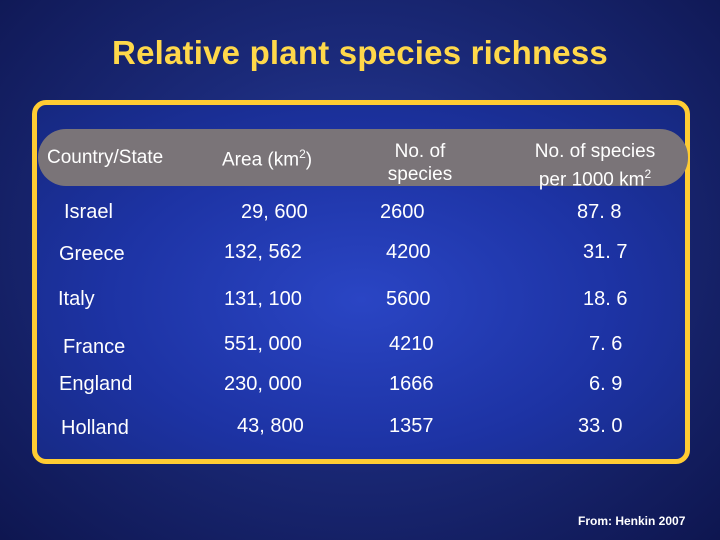 This screenshot has height=540, width=720. I want to click on table-header-band, so click(363, 157).